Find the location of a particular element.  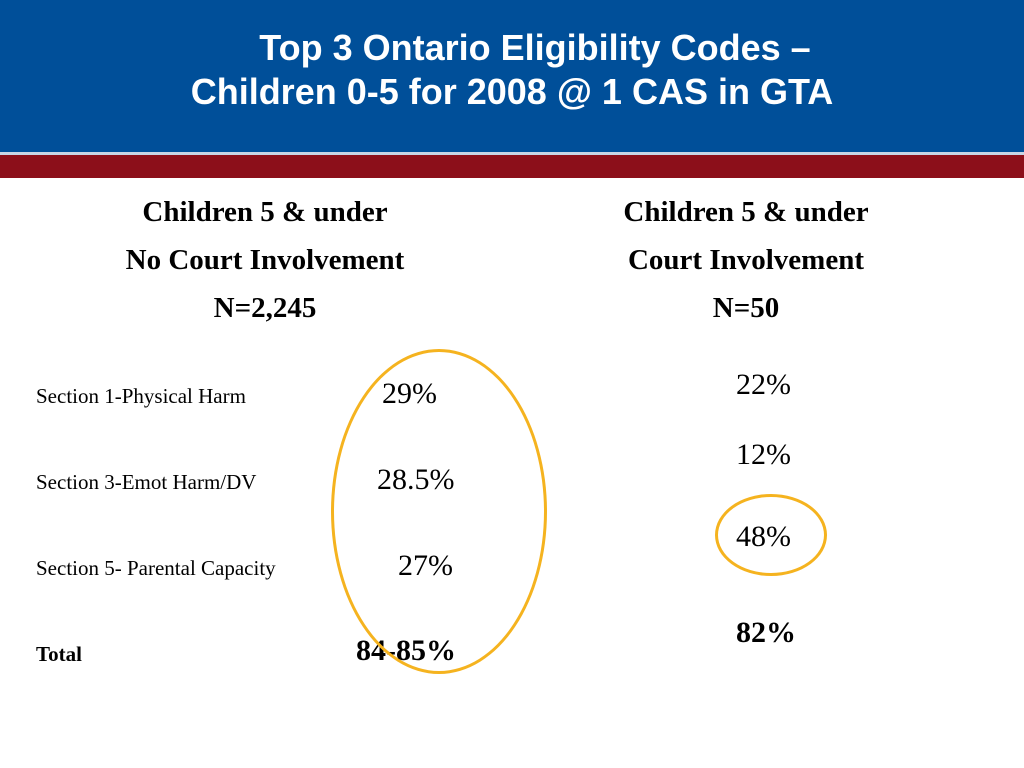

court-value-emotional-harm: 12% is located at coordinates (763, 454).